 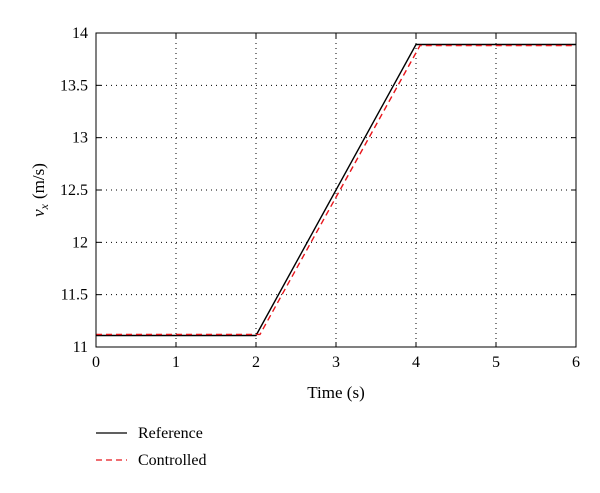 What do you see at coordinates (151, 447) in the screenshot?
I see `legend: Reference Controlled` at bounding box center [151, 447].